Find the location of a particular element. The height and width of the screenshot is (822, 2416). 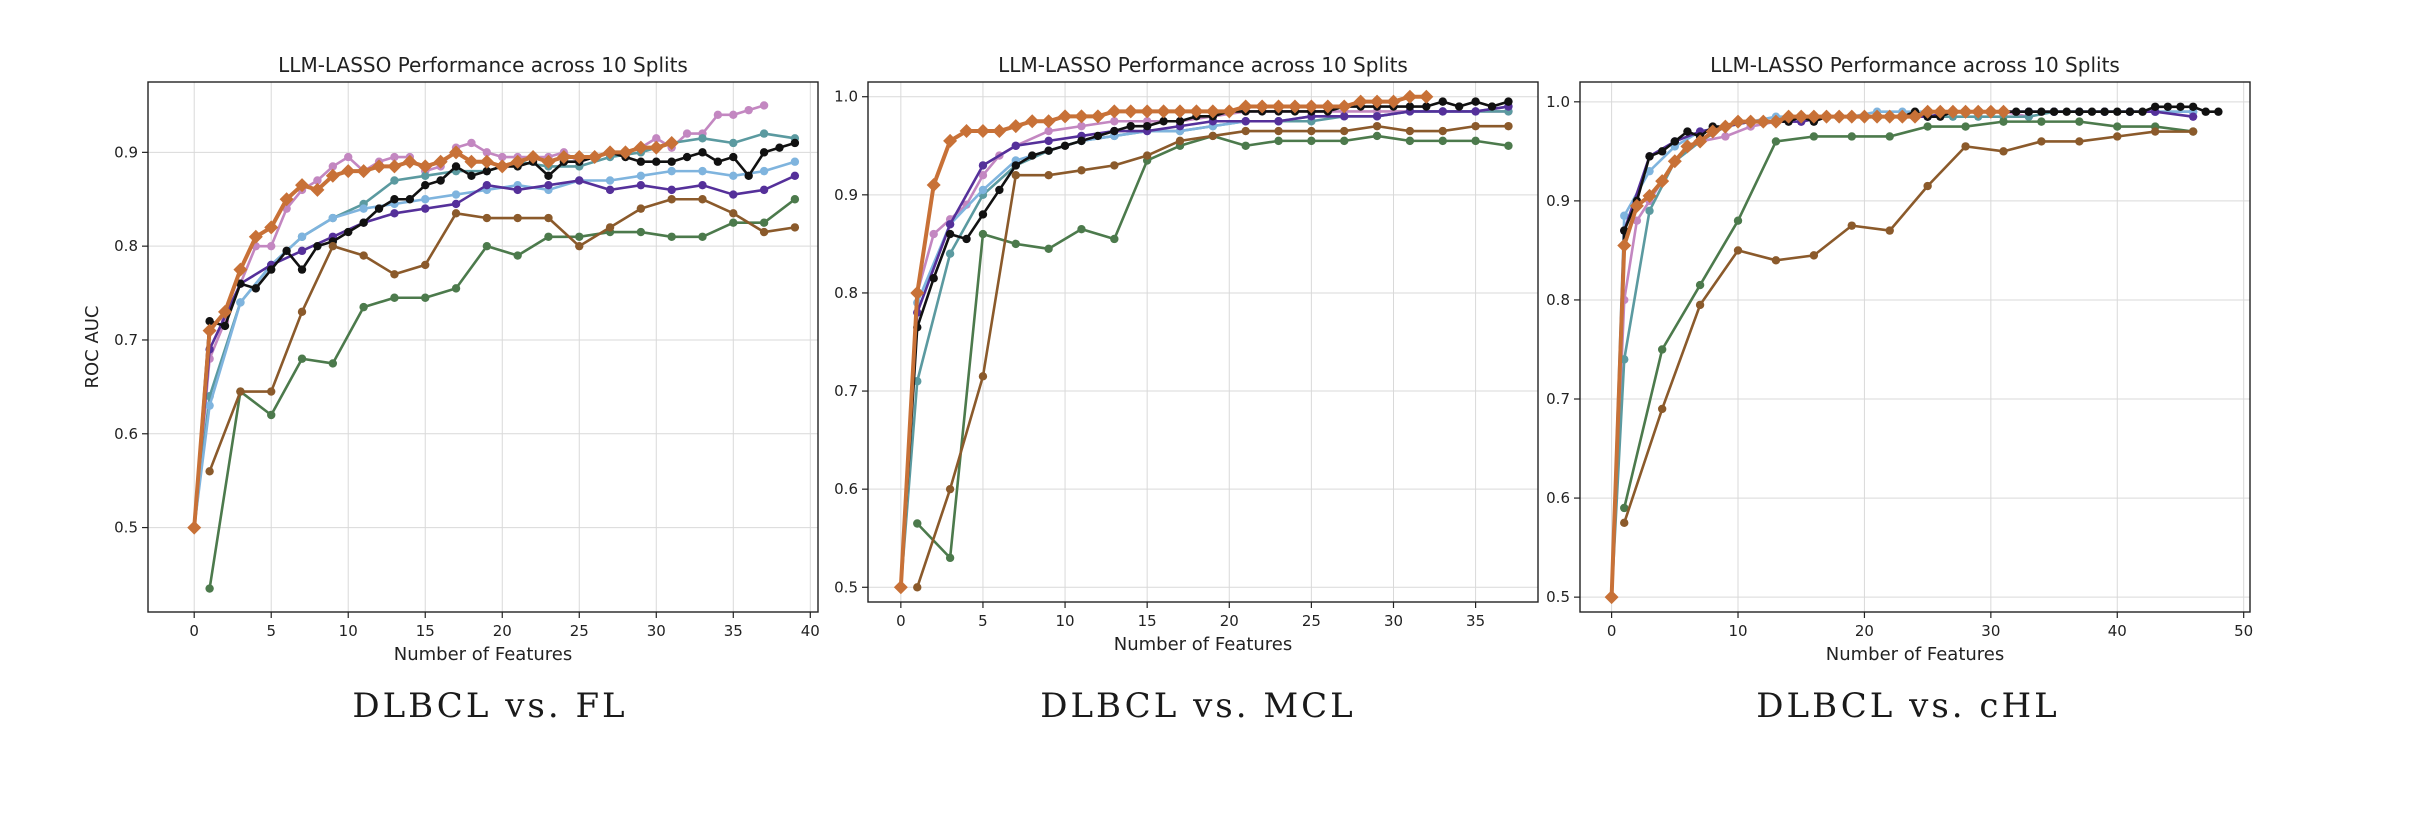

x-tick-label: 10 is located at coordinates (1737, 631).